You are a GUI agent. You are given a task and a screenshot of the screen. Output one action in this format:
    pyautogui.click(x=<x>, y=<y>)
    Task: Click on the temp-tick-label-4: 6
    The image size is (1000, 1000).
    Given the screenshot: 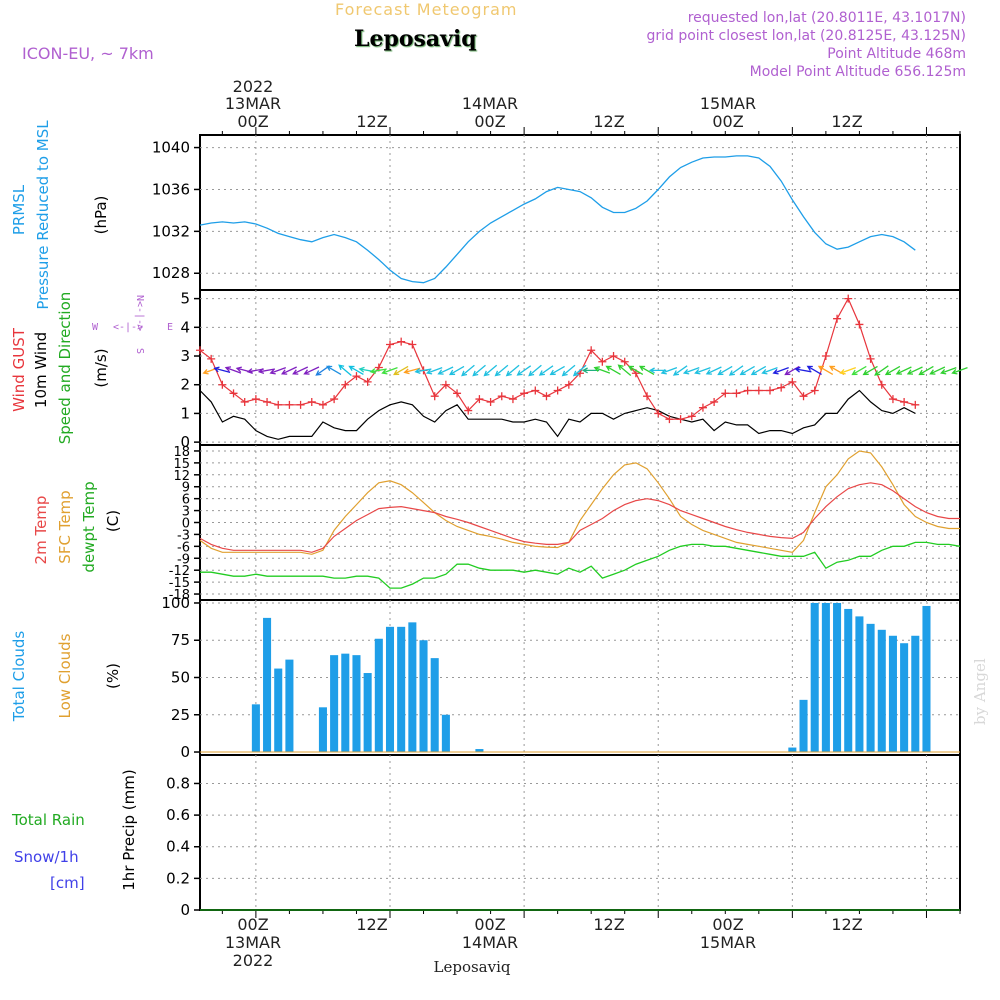 What is the action you would take?
    pyautogui.click(x=186, y=500)
    